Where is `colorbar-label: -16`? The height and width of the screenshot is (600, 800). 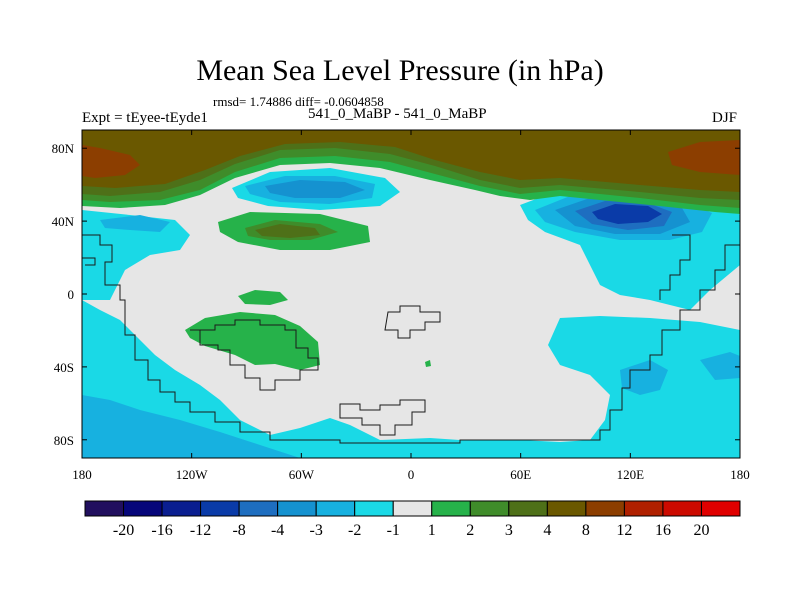
colorbar-label: -16 is located at coordinates (161, 530).